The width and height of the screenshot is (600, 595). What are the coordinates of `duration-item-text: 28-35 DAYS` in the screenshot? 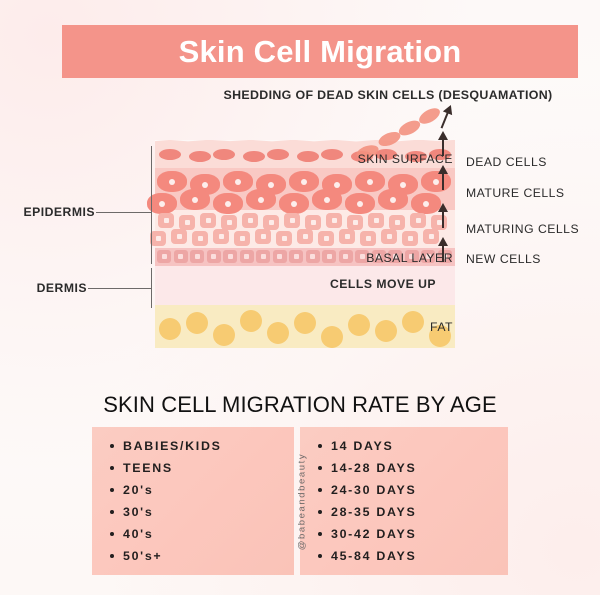 It's located at (374, 512).